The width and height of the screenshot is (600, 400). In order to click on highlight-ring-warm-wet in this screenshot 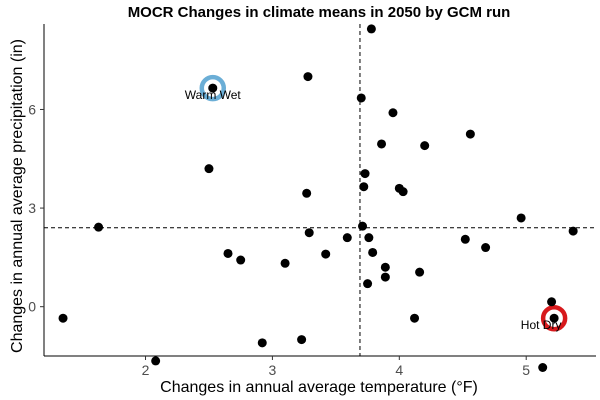, I will do `click(213, 88)`.